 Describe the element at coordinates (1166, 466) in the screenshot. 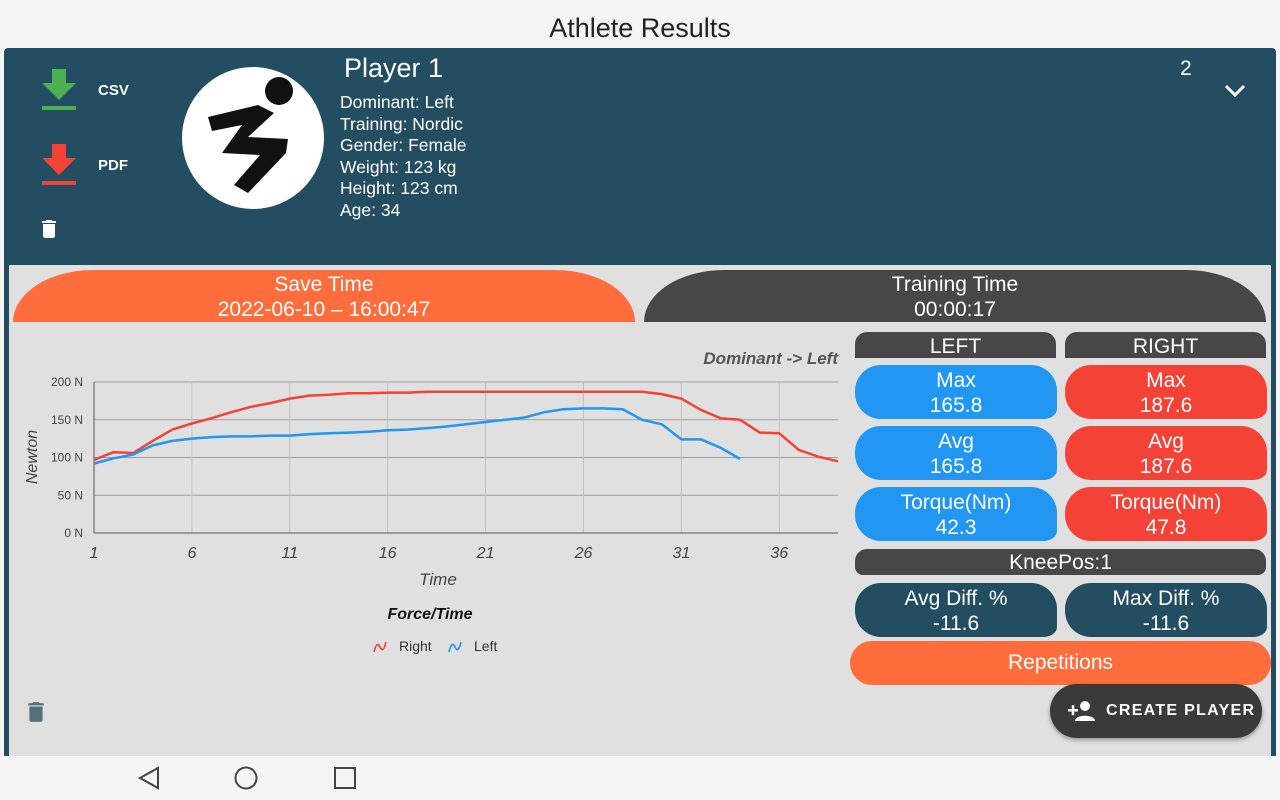

I see `right-avg-value: 187.6` at that location.